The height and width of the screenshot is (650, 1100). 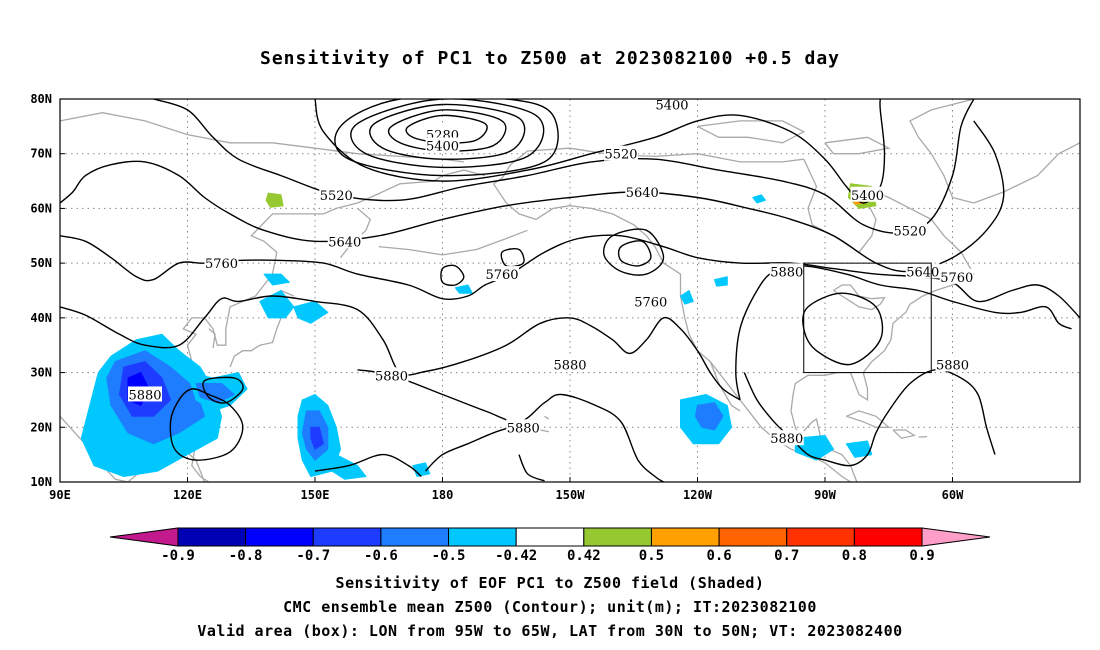 What do you see at coordinates (651, 556) in the screenshot?
I see `colorbar-tick-label: 0.5` at bounding box center [651, 556].